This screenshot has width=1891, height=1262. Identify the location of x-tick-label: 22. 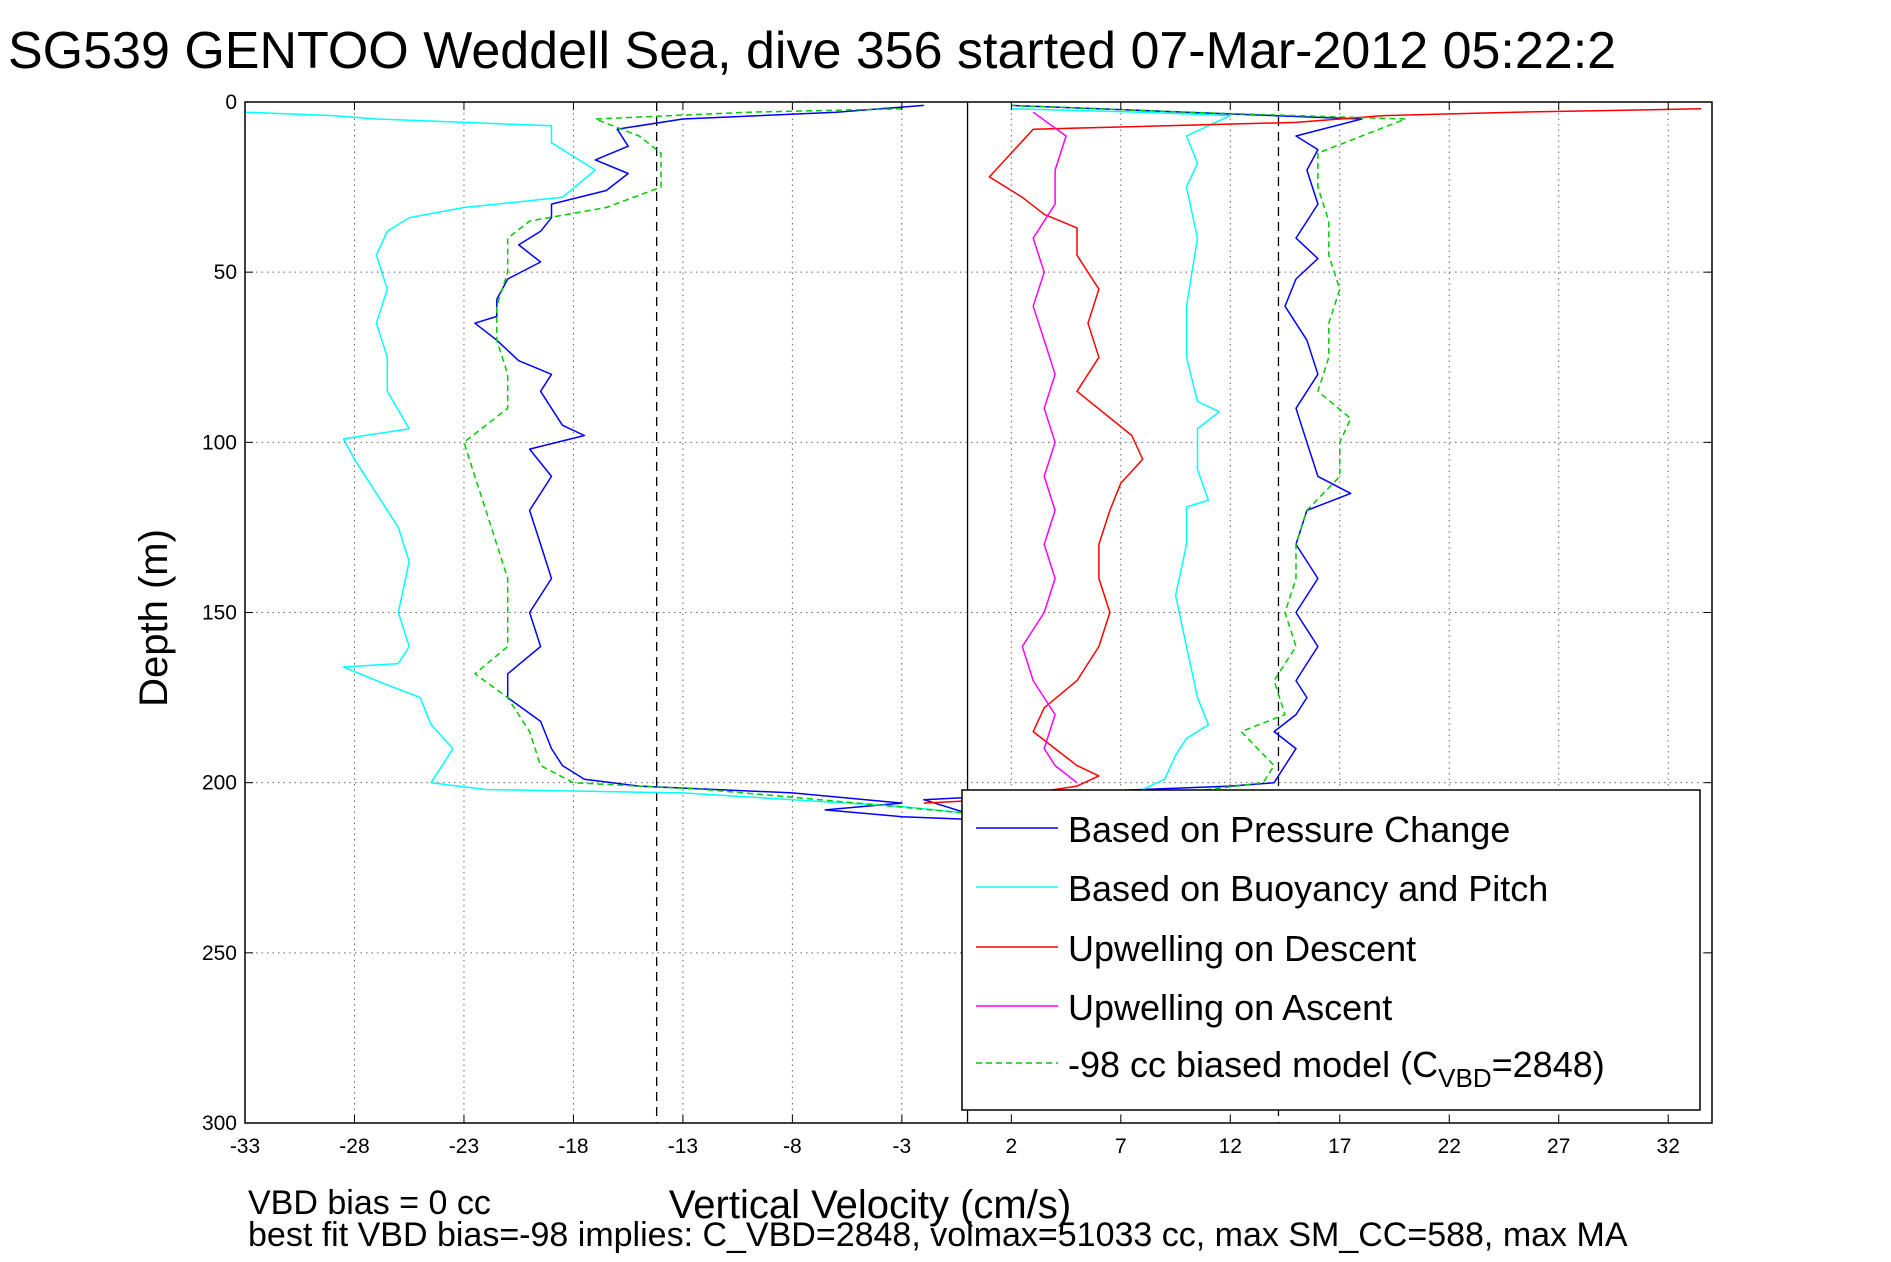
(1449, 1146).